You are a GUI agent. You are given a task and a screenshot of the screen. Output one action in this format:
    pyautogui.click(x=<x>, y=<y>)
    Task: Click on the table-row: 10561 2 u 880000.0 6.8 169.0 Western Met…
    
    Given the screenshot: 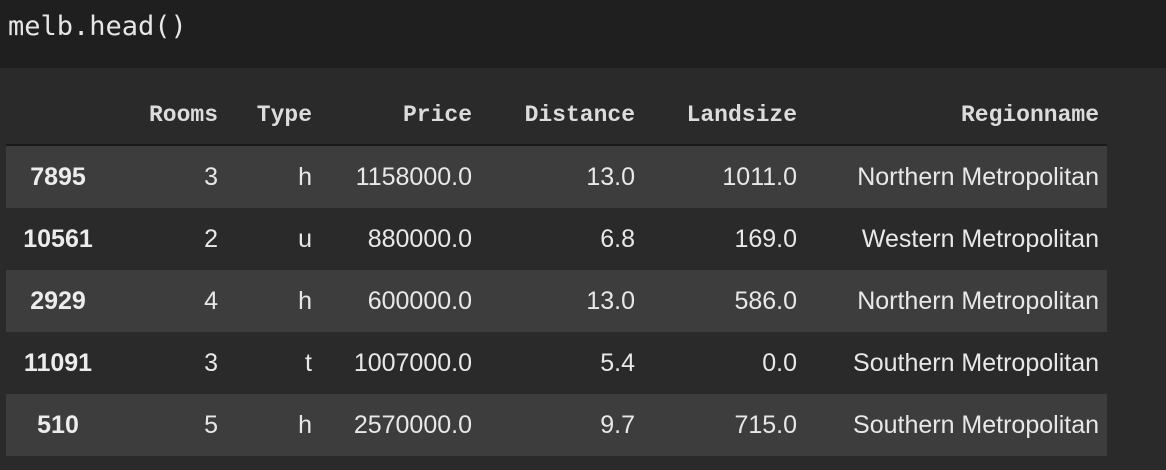 What is the action you would take?
    pyautogui.click(x=556, y=239)
    